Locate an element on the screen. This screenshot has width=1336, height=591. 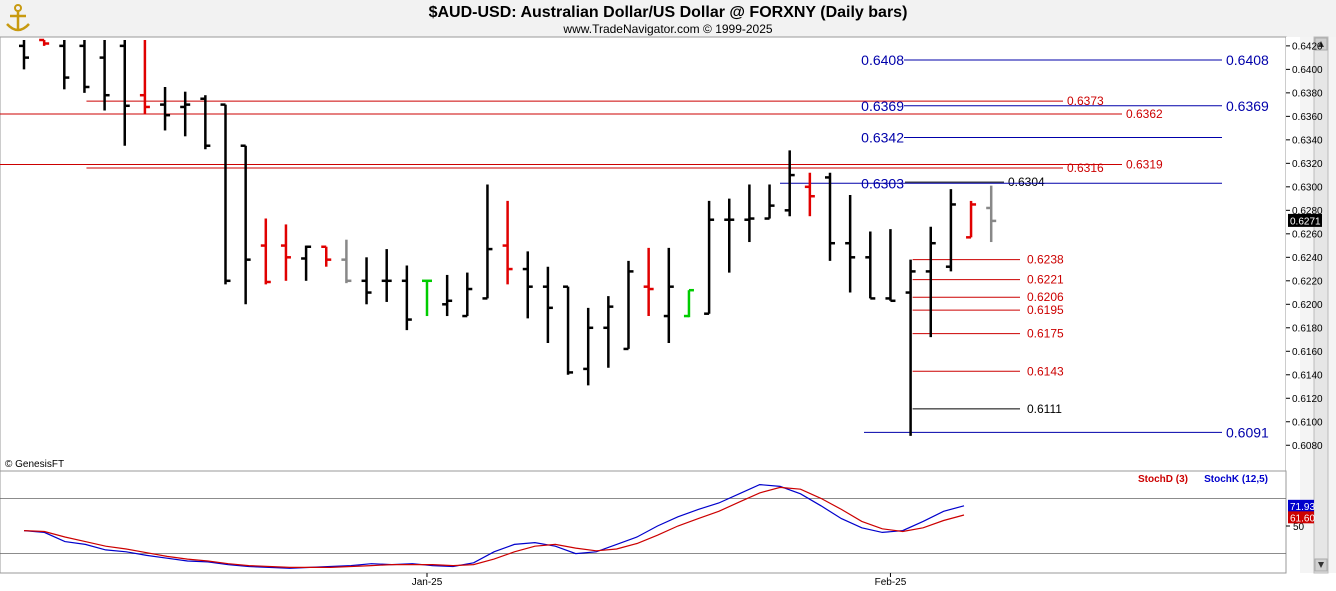
x-tick-label: Jan-25 is located at coordinates (427, 582).